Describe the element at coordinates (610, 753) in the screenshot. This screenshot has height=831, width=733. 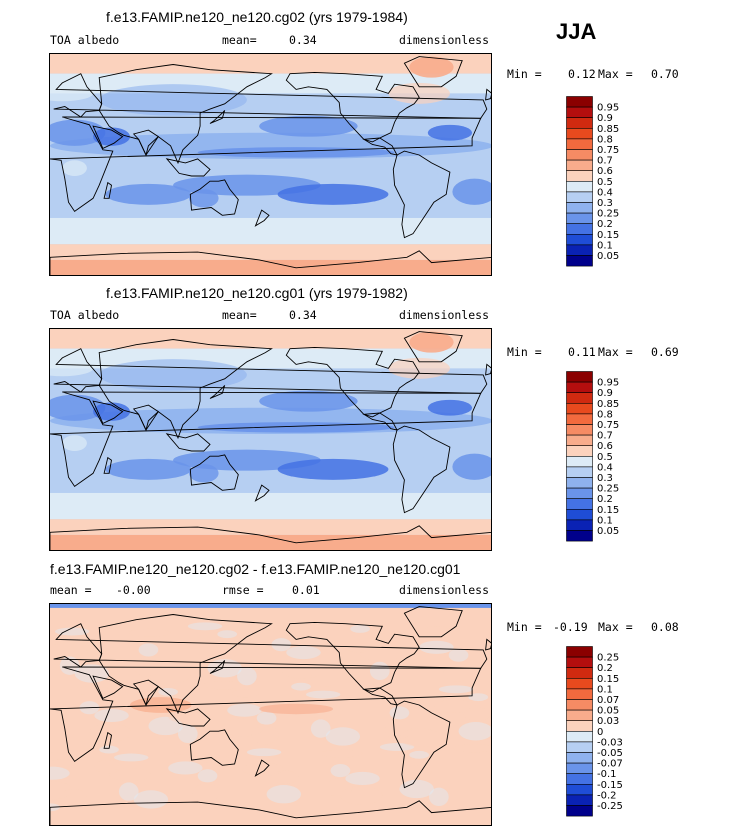
I see `colorbar-tick-label: -0.05` at that location.